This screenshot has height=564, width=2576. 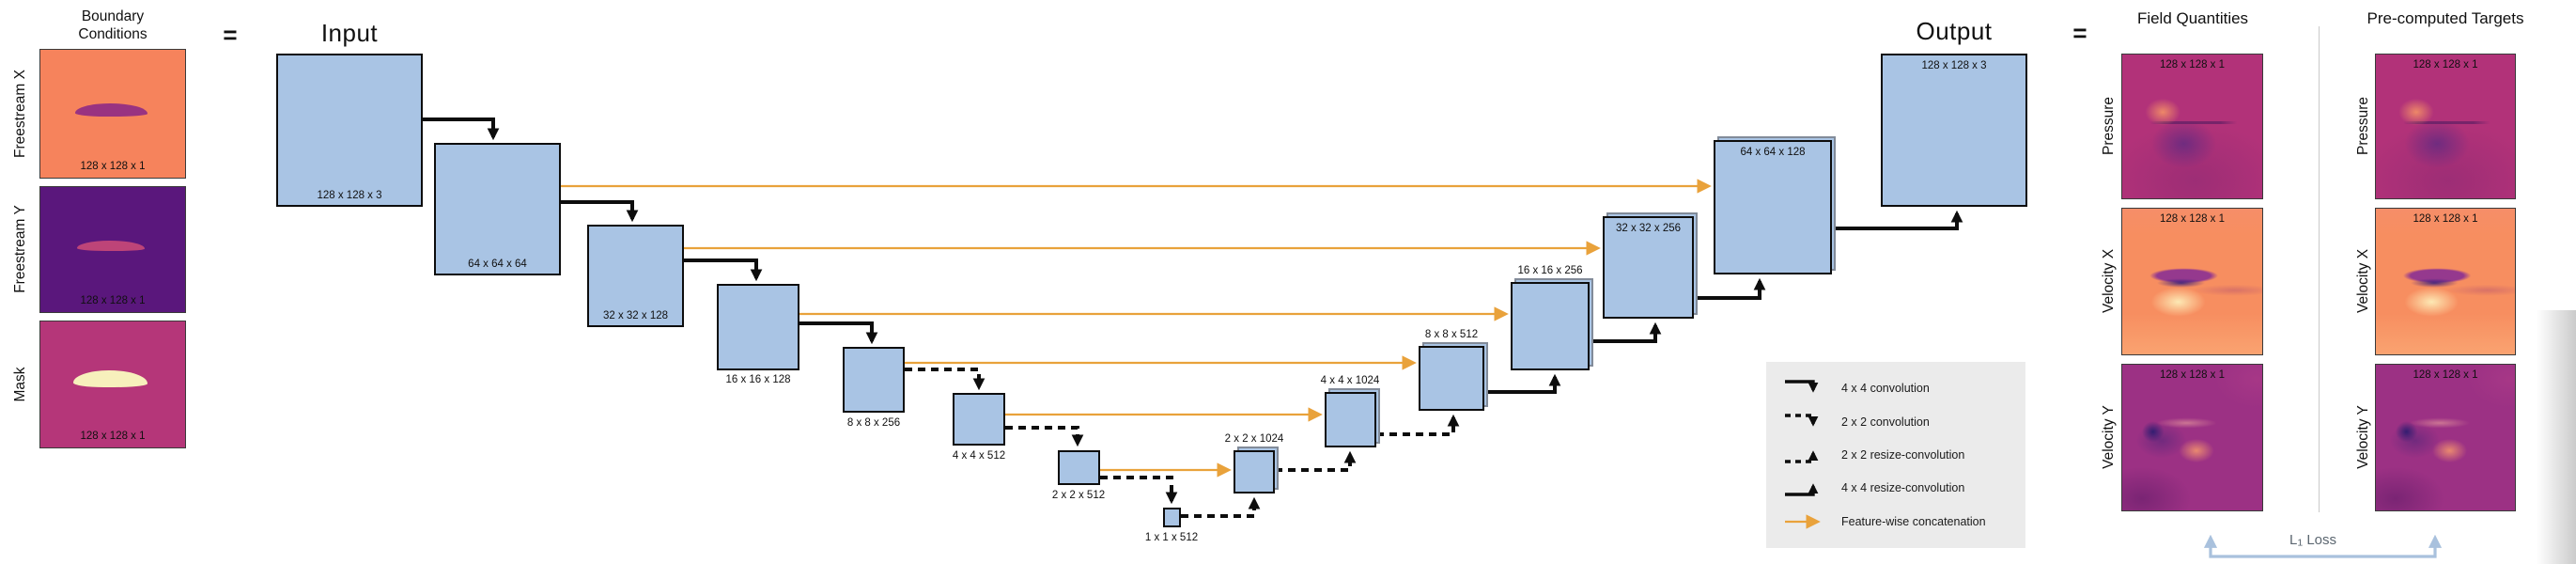 What do you see at coordinates (2192, 437) in the screenshot?
I see `field-velocity-y-panel: 128 x 128 x 1` at bounding box center [2192, 437].